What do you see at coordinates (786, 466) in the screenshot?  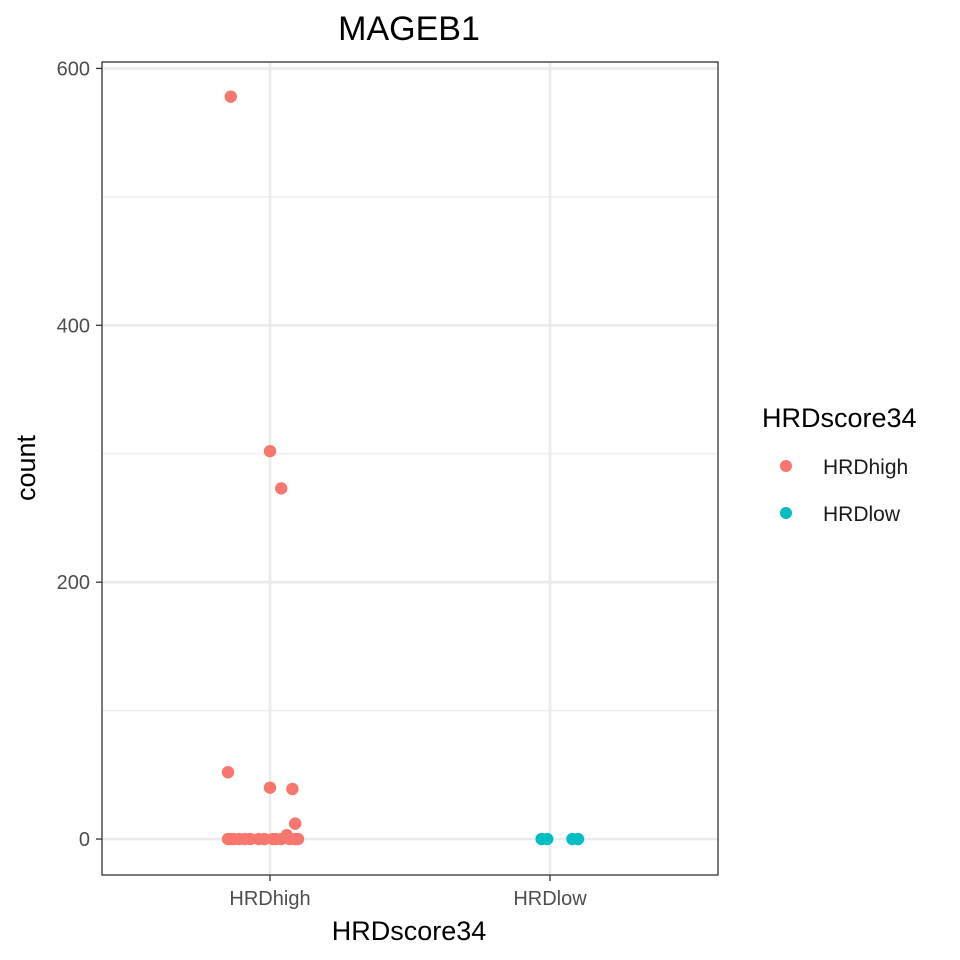 I see `legend-key-hrdhigh` at bounding box center [786, 466].